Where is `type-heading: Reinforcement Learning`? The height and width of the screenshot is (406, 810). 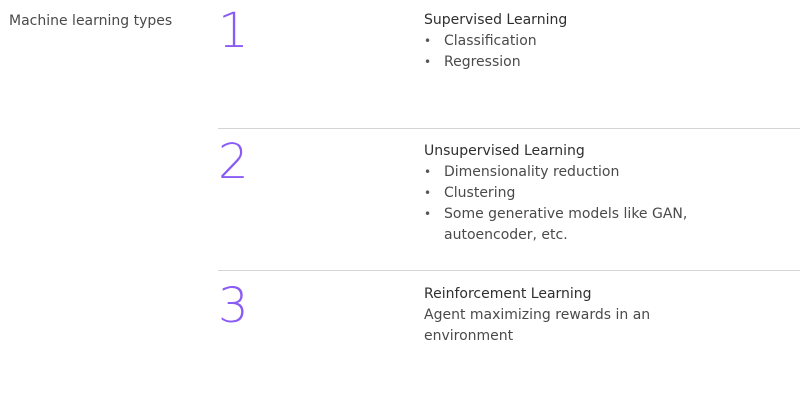
type-heading: Reinforcement Learning is located at coordinates (508, 294).